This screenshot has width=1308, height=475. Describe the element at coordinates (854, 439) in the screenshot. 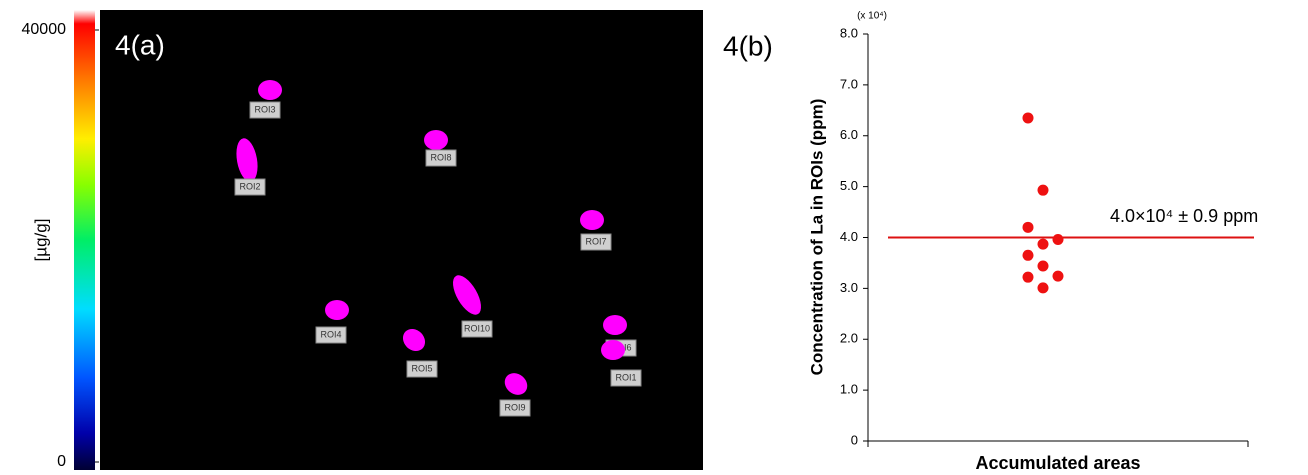

I see `y-tick-label: 0` at that location.